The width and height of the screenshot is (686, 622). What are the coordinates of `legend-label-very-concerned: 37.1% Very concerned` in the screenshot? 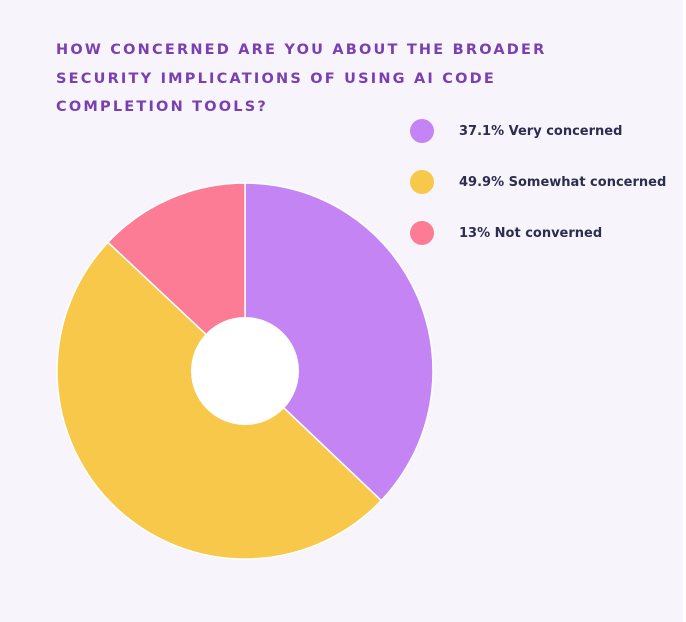 It's located at (541, 131).